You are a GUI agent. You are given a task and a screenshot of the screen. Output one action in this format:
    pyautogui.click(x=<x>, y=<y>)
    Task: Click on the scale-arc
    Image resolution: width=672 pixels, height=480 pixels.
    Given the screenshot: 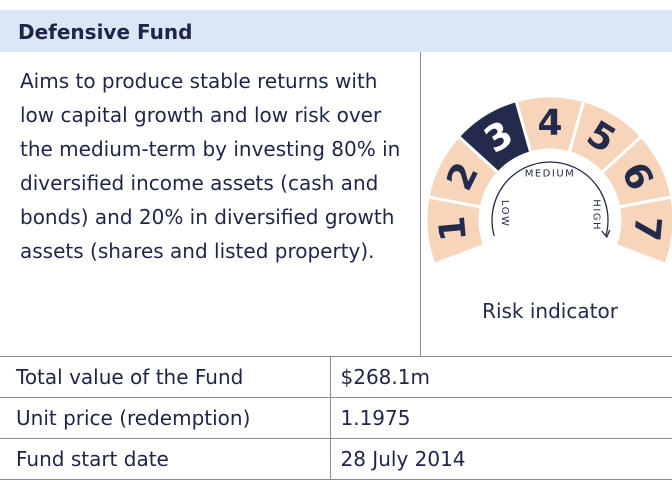 What is the action you would take?
    pyautogui.click(x=550, y=199)
    